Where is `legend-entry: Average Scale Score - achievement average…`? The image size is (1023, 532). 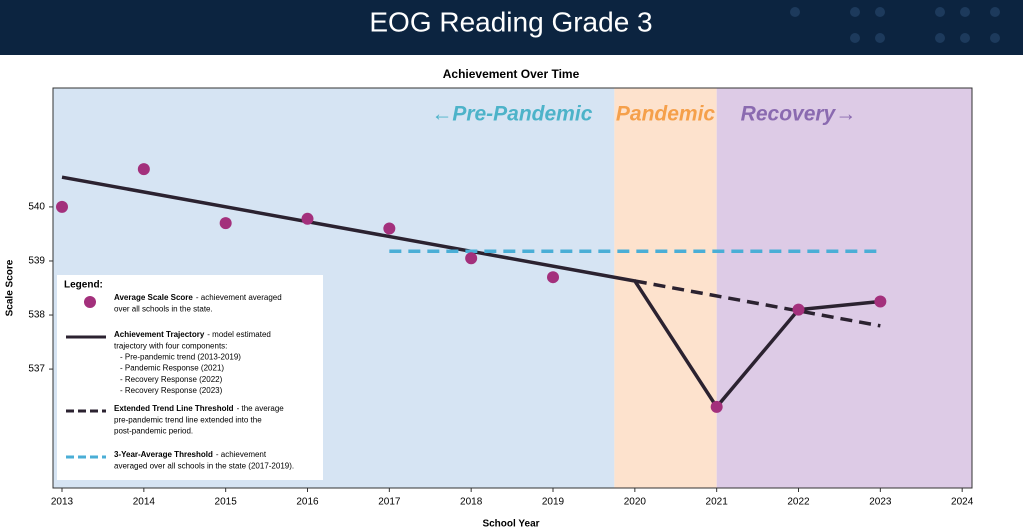
legend-entry: Average Scale Score - achievement average… is located at coordinates (198, 297).